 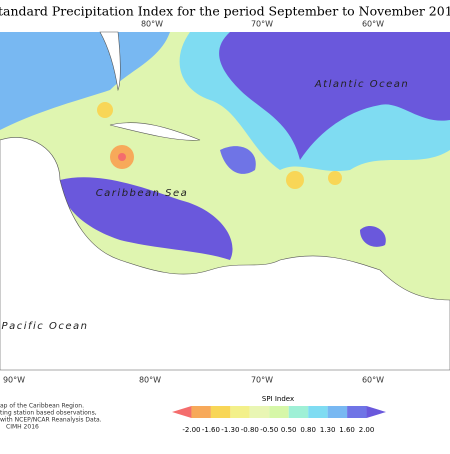 I want to click on ocean-label: Caribbean Sea, so click(x=142, y=193).